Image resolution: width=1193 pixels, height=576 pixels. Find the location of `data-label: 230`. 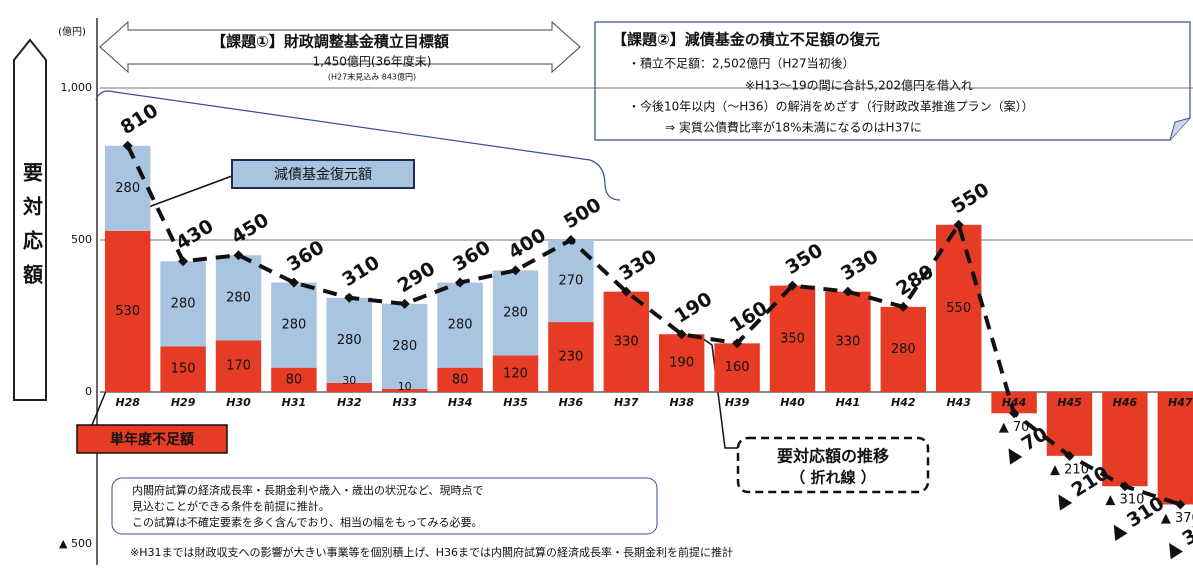

data-label: 230 is located at coordinates (570, 357).